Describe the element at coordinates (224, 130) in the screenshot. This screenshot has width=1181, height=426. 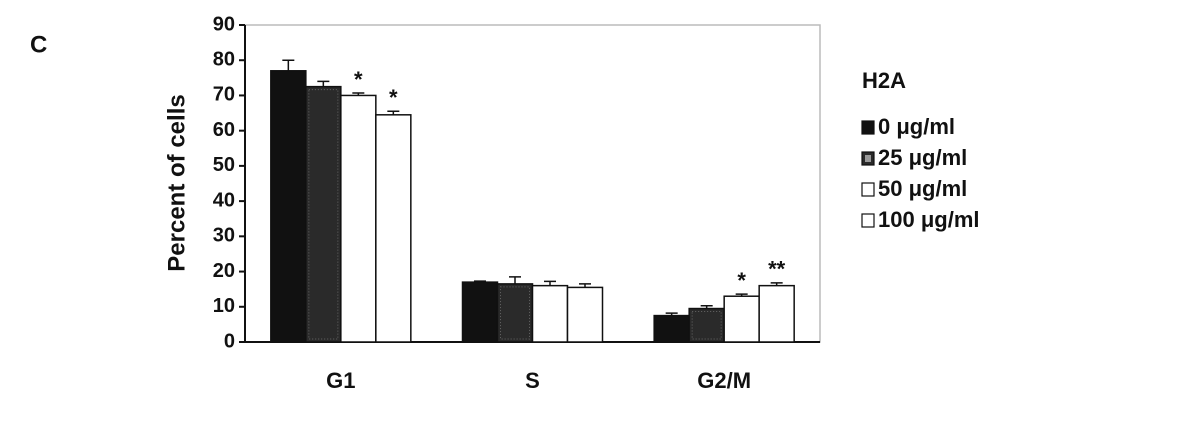
I see `y-tick-label: 60` at that location.